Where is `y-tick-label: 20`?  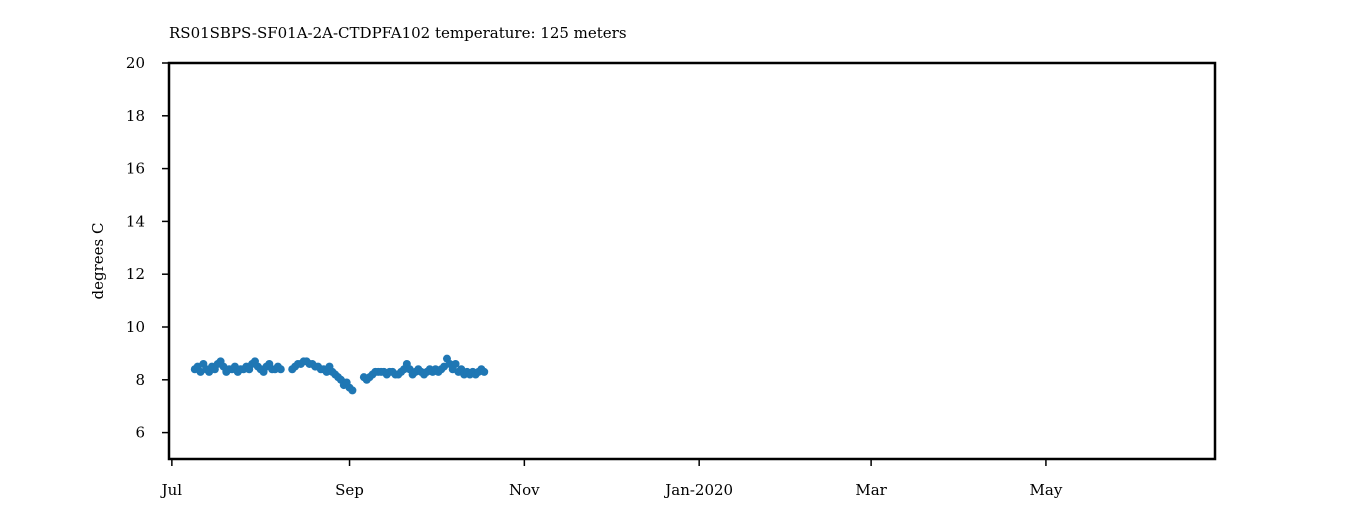
y-tick-label: 20 is located at coordinates (135, 63).